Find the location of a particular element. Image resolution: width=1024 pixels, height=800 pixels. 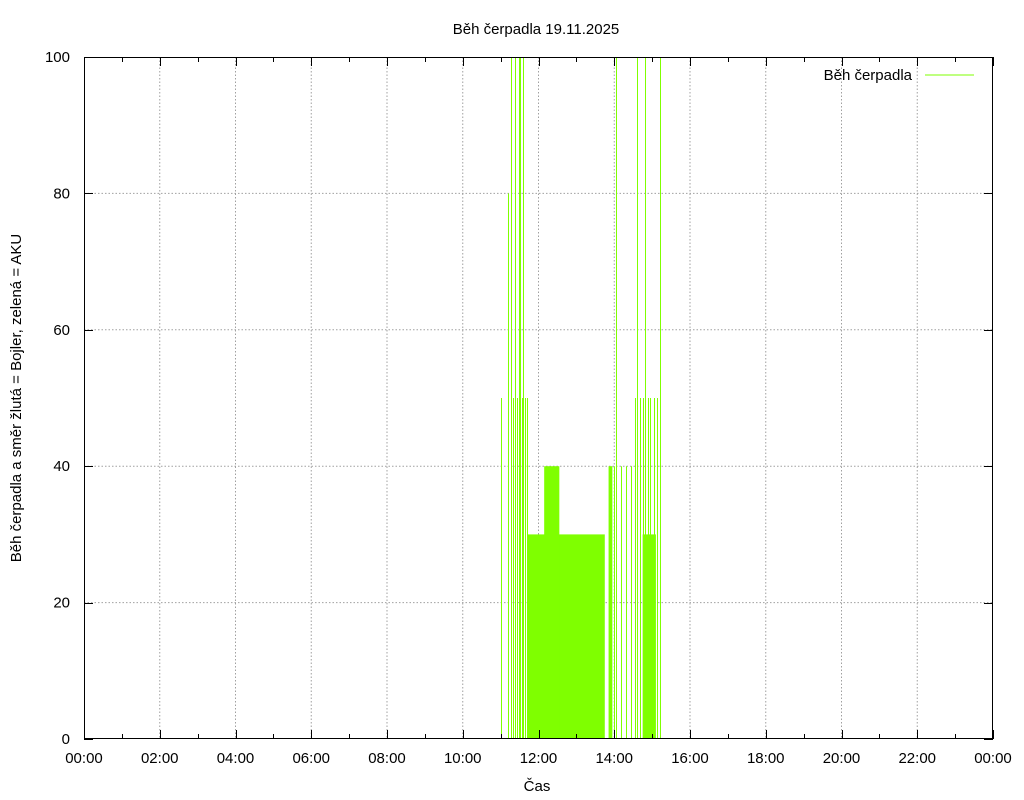

legend: Běh čerpadla is located at coordinates (899, 75).